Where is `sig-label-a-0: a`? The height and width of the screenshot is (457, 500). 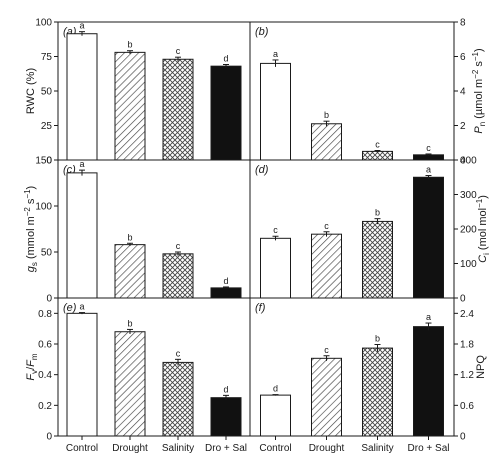
sig-label-a-0: a is located at coordinates (81, 26).